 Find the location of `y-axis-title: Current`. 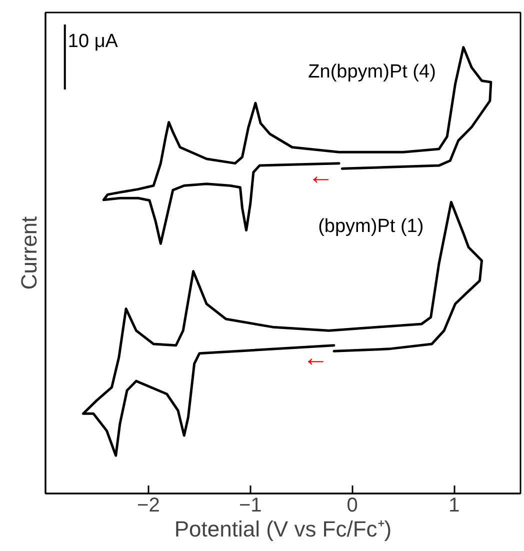

y-axis-title: Current is located at coordinates (29, 253).